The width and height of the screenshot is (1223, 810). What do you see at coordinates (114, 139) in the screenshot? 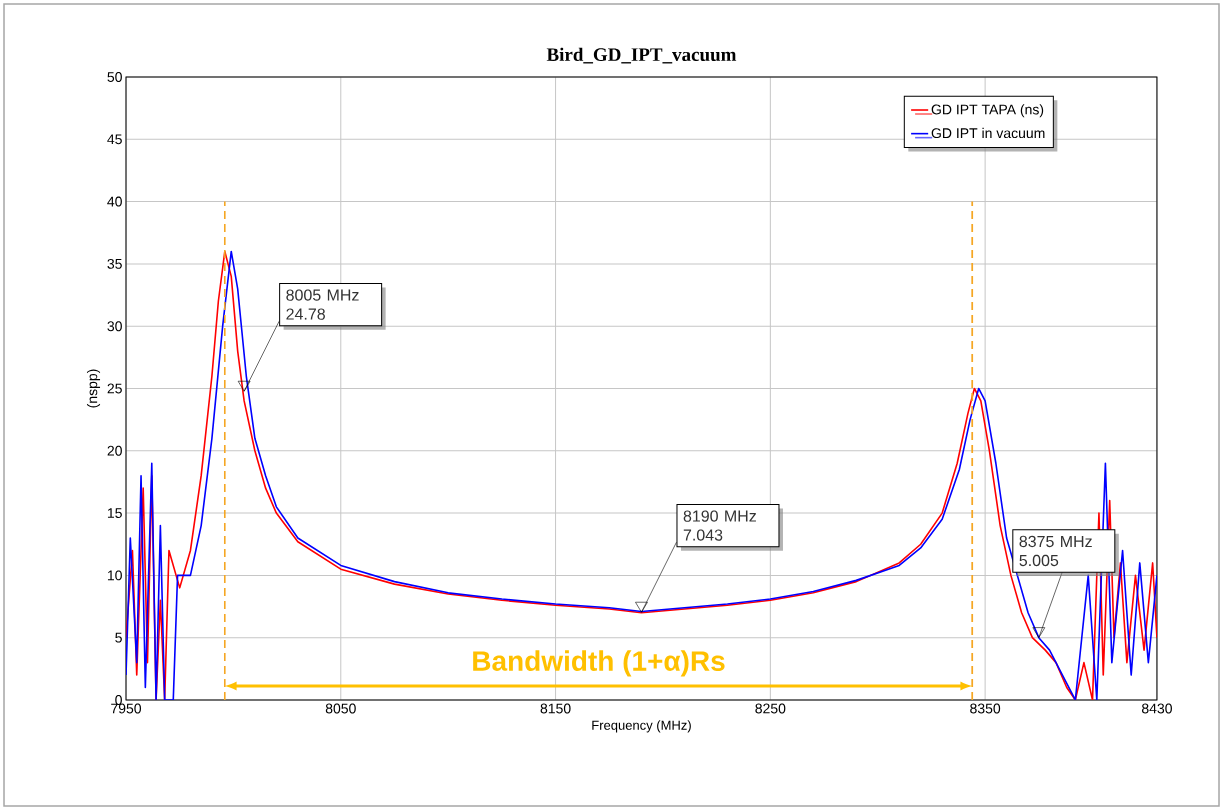
I see `y-tick-label: 45` at bounding box center [114, 139].